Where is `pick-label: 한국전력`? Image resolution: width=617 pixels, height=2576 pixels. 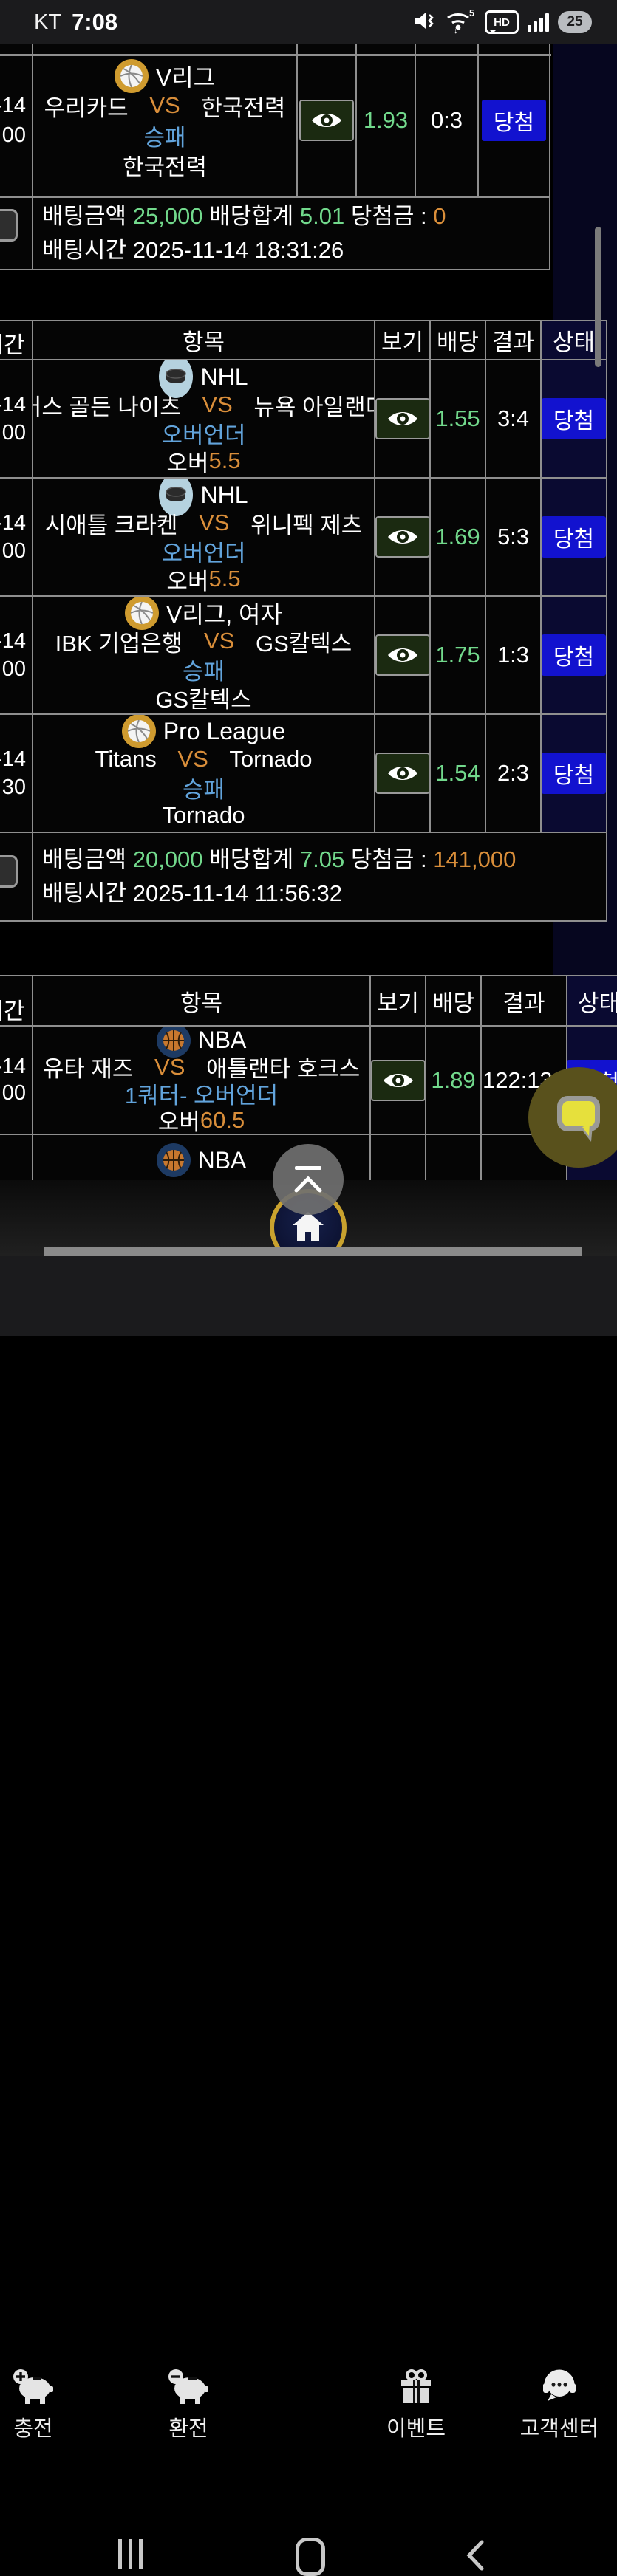 pick-label: 한국전력 is located at coordinates (165, 167).